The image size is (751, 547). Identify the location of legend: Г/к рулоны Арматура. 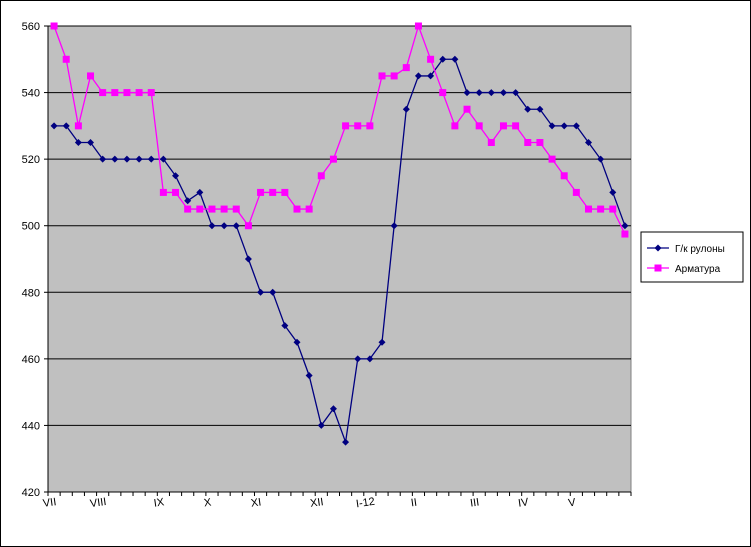
(692, 257).